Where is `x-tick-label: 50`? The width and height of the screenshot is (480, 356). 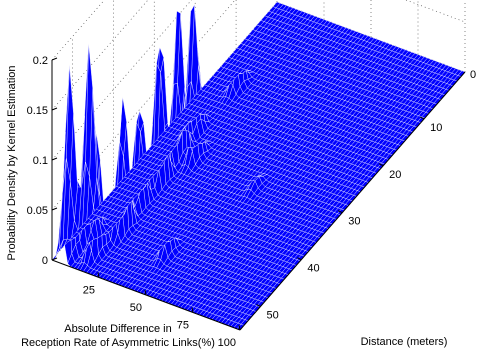 x-tick-label: 50 is located at coordinates (136, 308).